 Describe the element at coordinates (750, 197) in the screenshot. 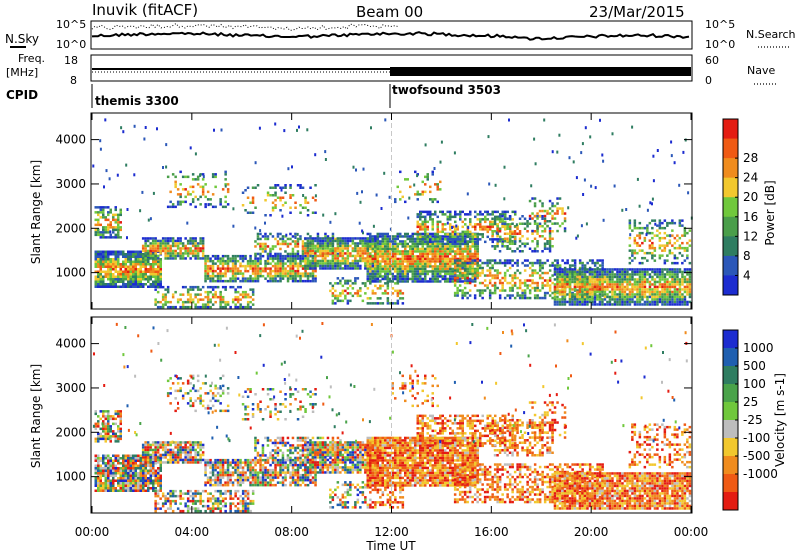

I see `colorbar-tick-label: 20` at that location.